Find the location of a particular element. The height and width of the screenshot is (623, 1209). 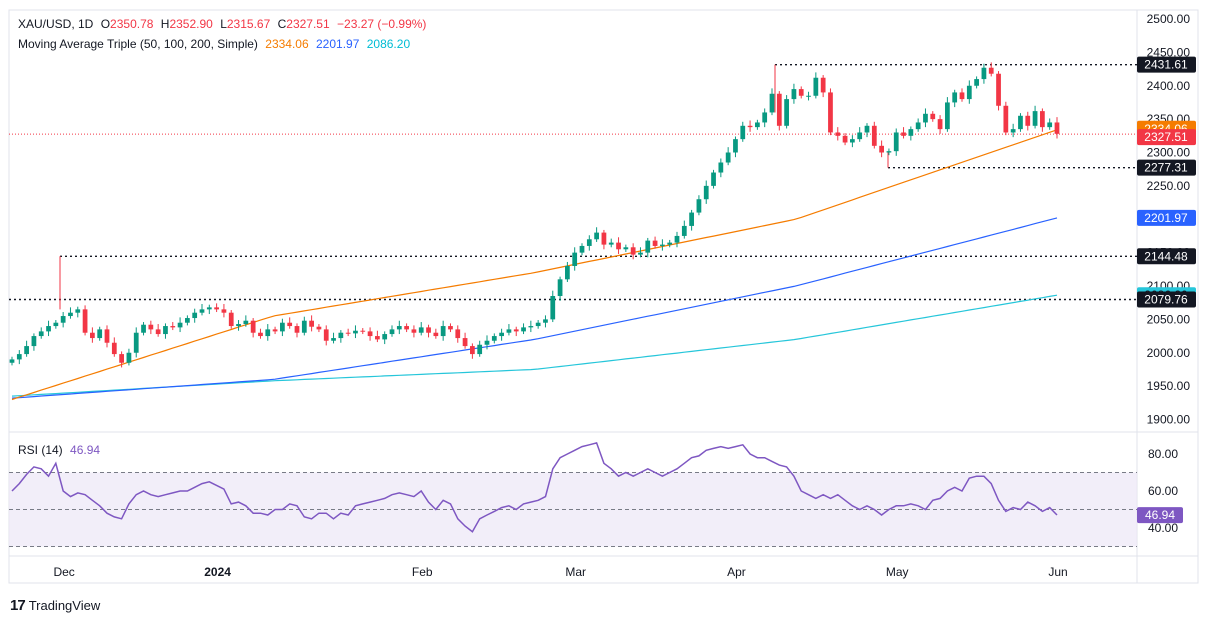

rsi-title: RSI (14) is located at coordinates (40, 450).